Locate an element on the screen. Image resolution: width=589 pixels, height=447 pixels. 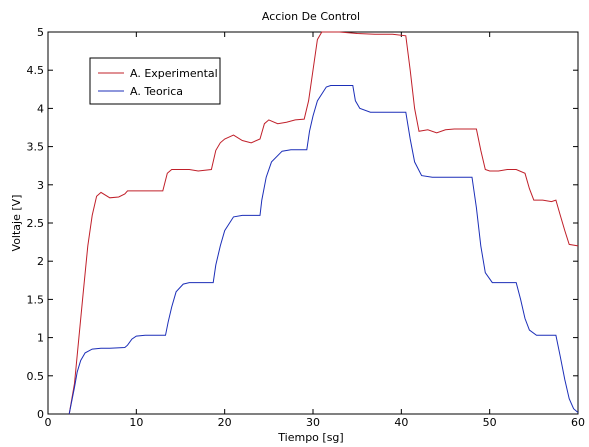
y-tick-label: 2.5 is located at coordinates (36, 223).